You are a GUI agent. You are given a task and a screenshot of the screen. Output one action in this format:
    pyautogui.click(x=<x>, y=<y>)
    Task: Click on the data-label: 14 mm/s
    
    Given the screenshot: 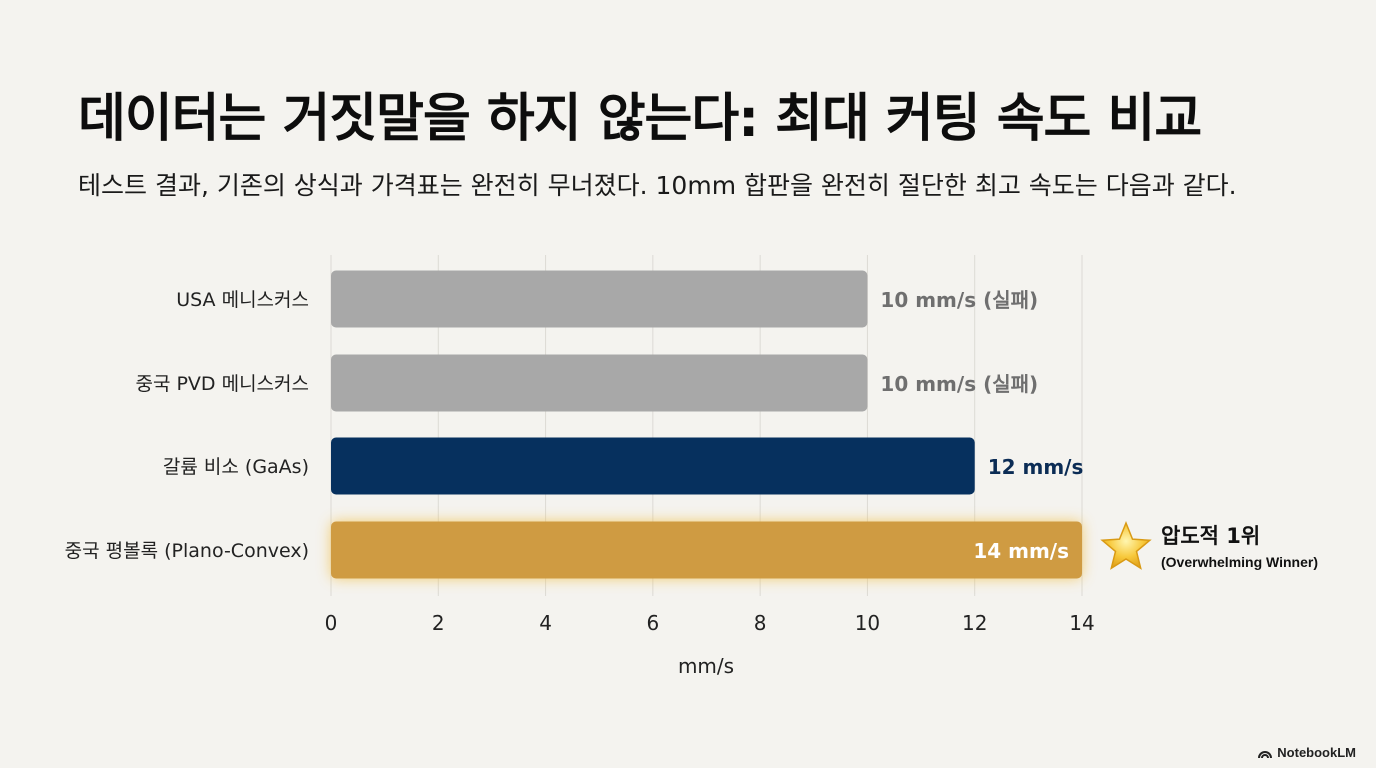 What is the action you would take?
    pyautogui.click(x=1021, y=551)
    